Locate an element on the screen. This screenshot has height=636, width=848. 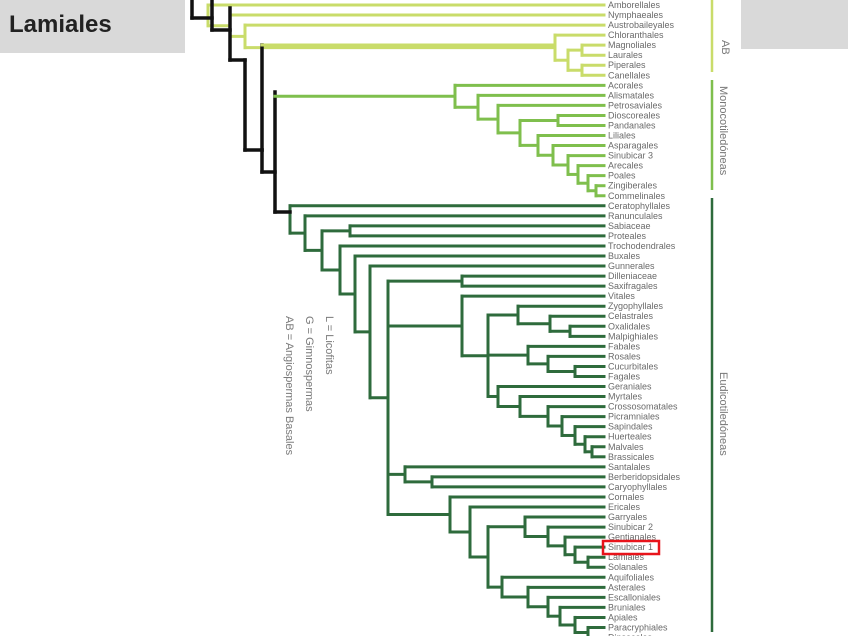
taxon-label: Solanales is located at coordinates (628, 567).